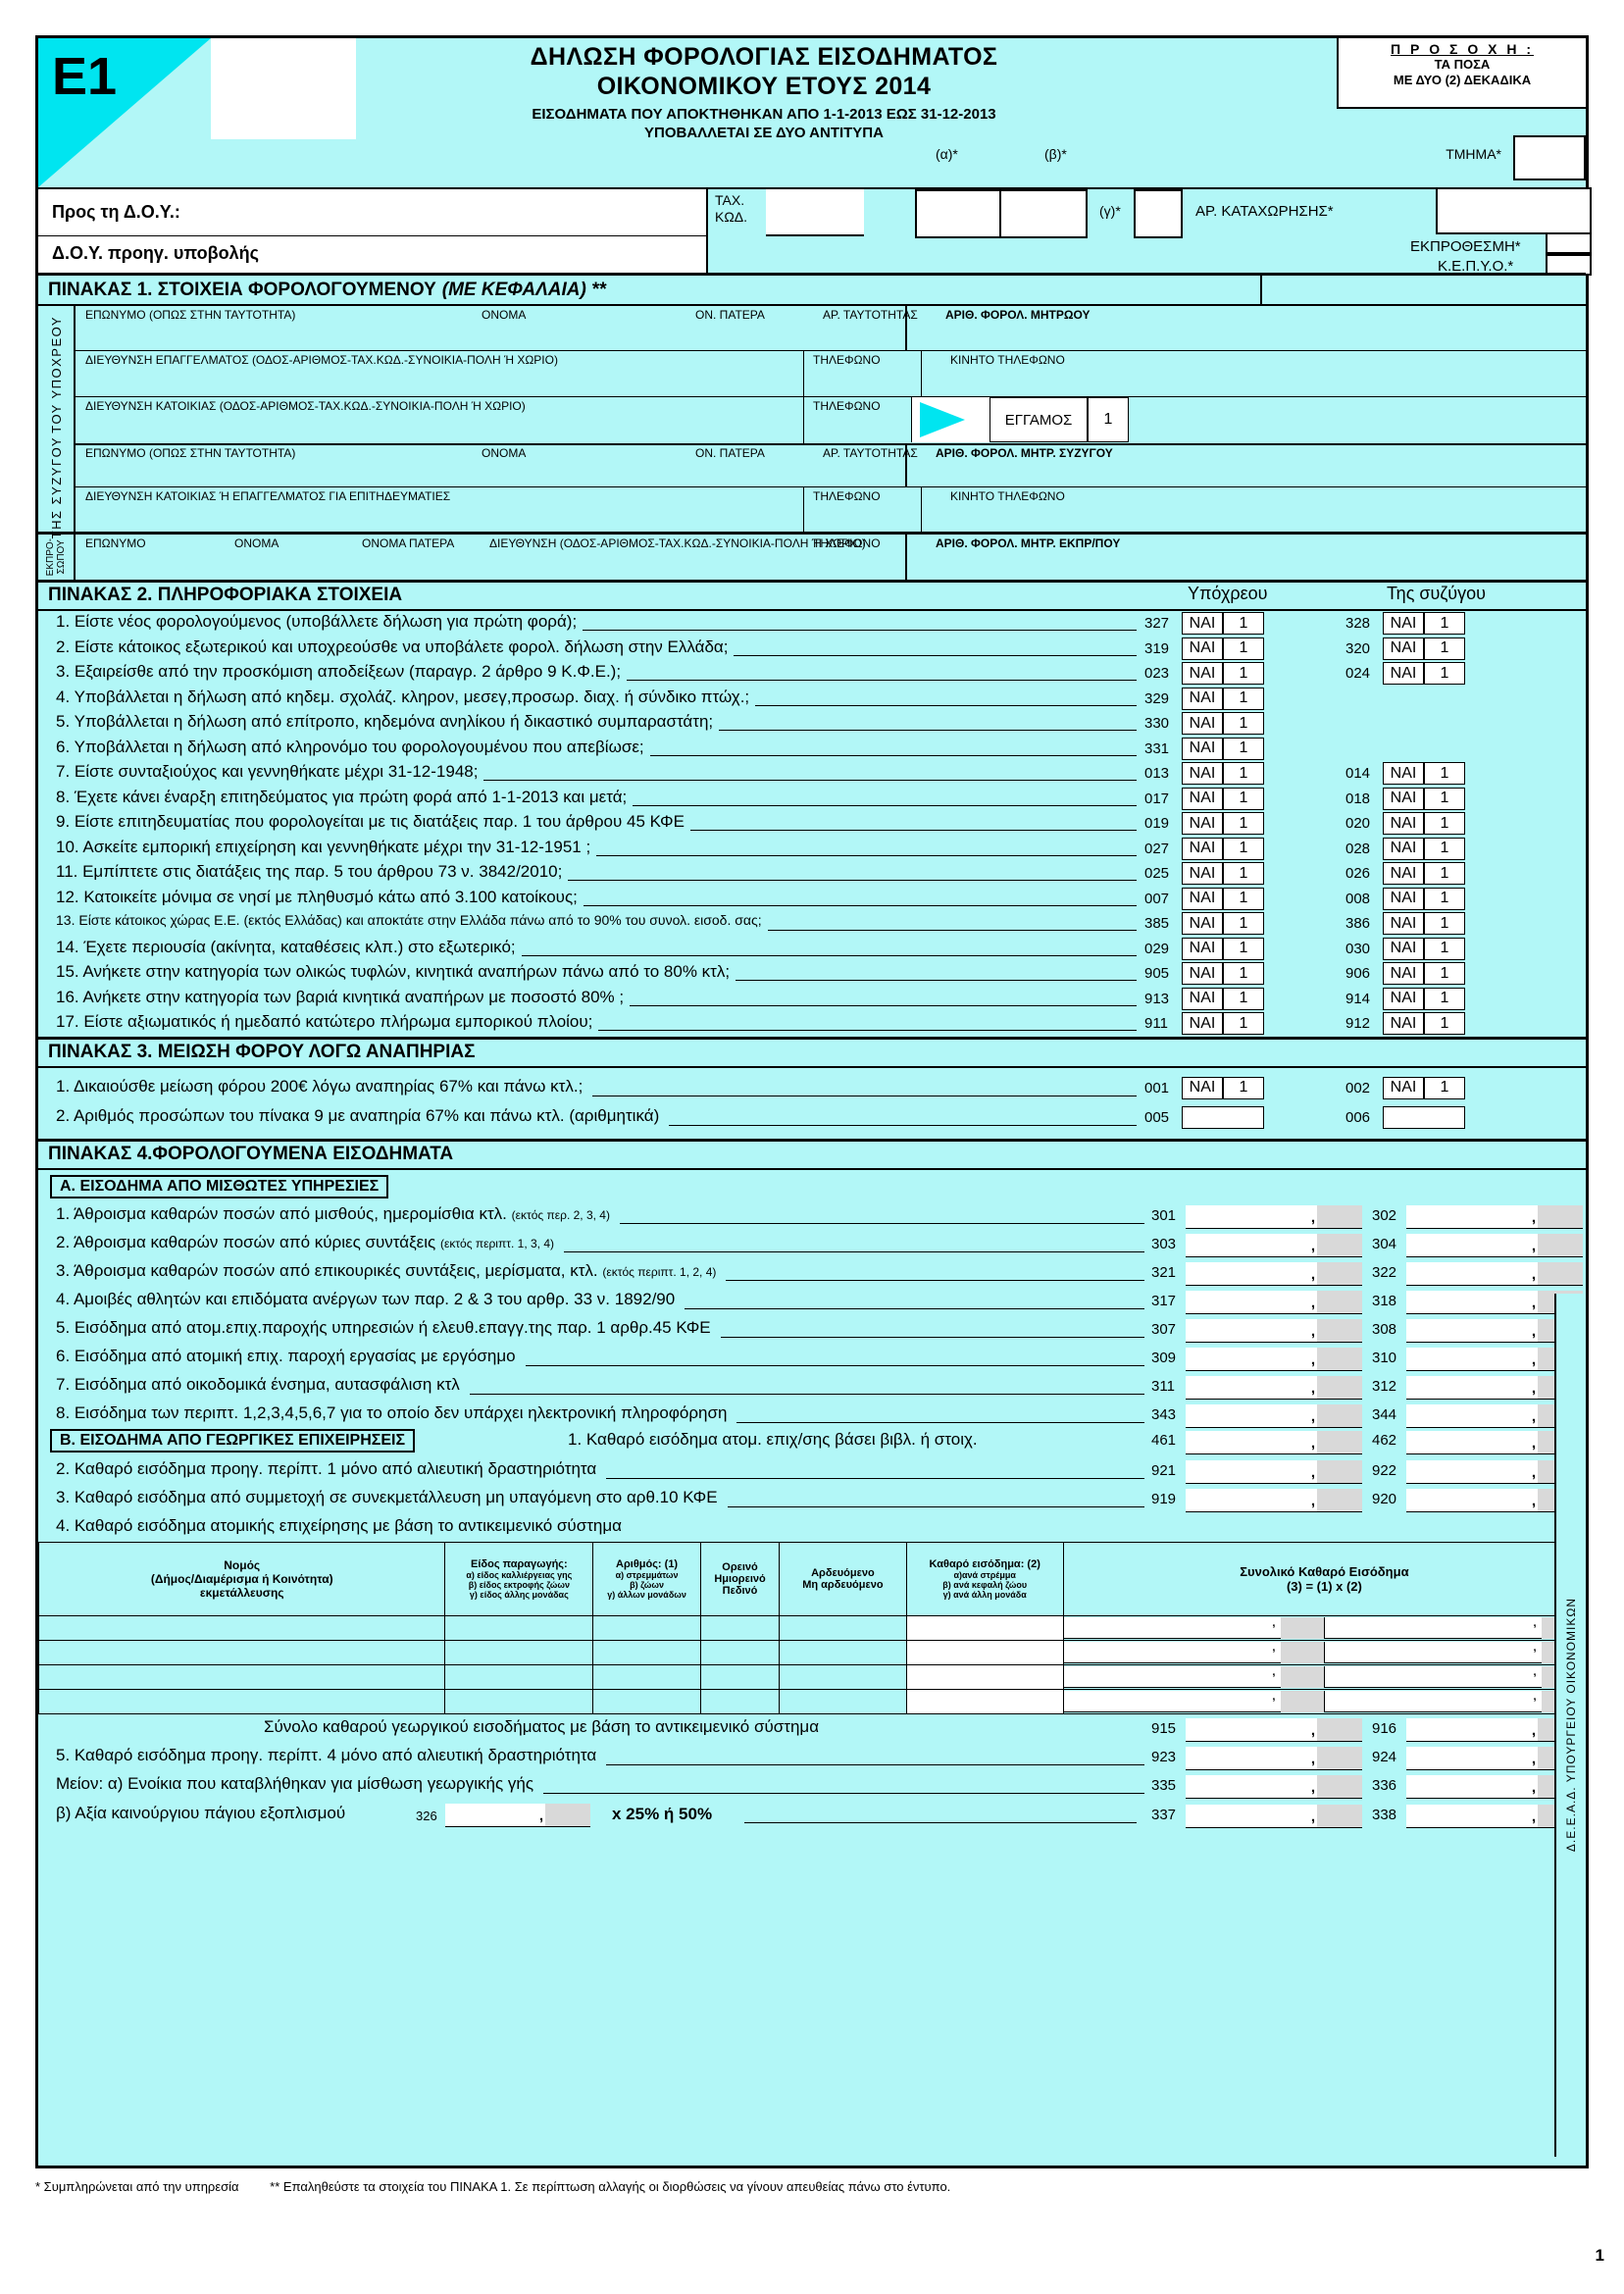  Describe the element at coordinates (1514, 210) in the screenshot. I see `registration-input` at that location.